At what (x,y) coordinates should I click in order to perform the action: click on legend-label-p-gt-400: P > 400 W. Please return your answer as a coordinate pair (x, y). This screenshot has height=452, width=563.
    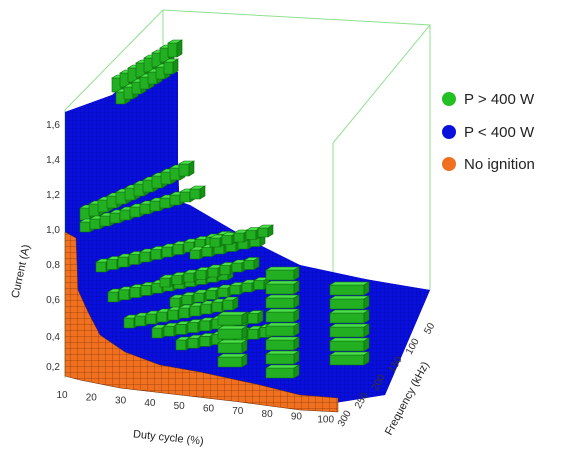
    Looking at the image, I should click on (499, 99).